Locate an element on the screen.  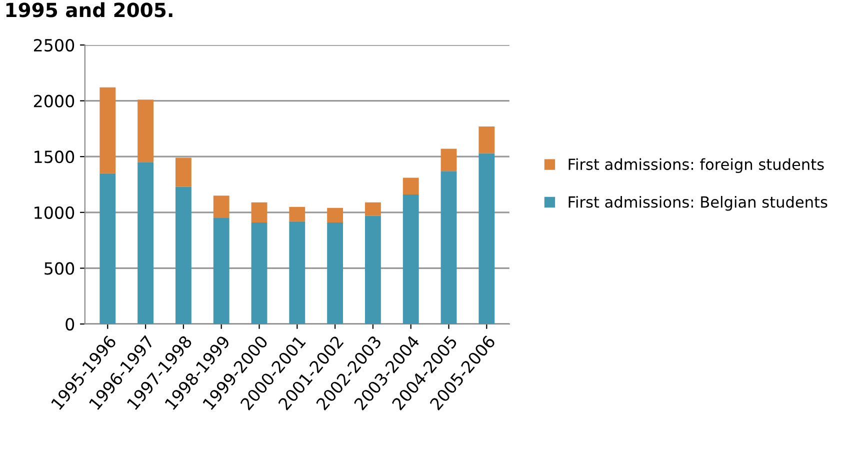
y-tick-label: 0 is located at coordinates (70, 324).